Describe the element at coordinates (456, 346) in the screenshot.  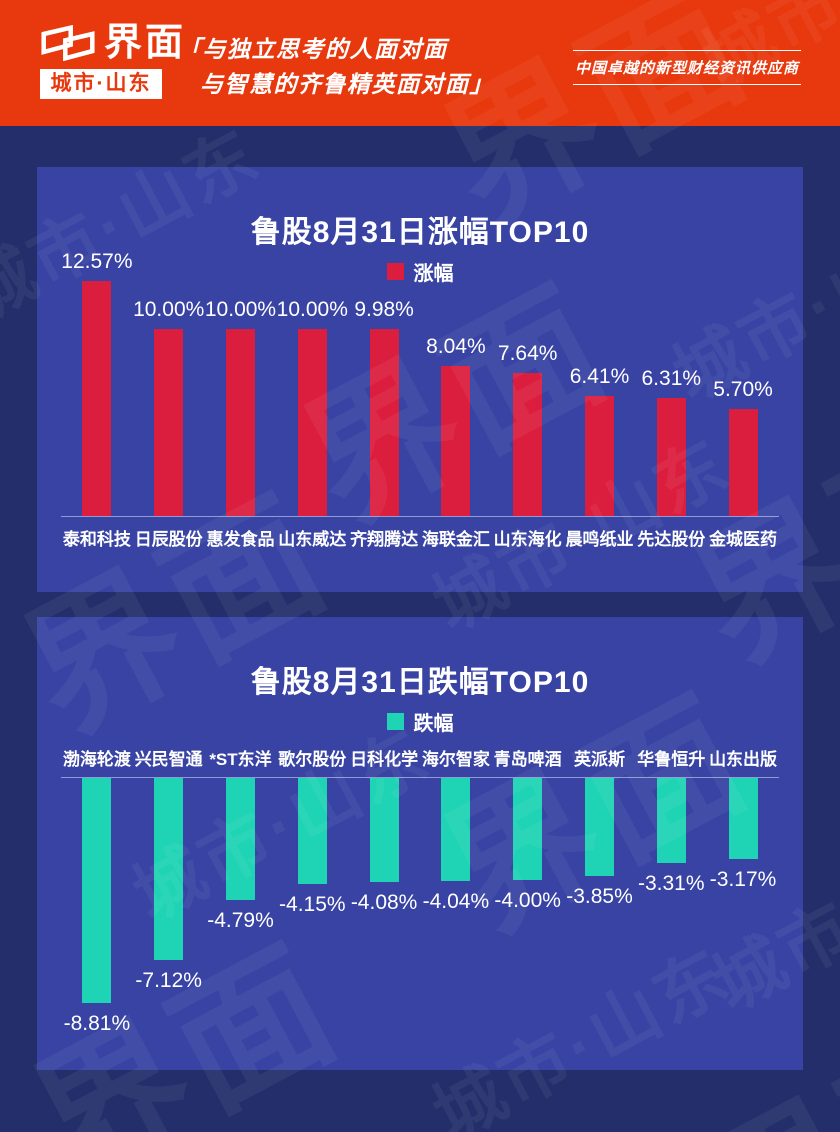
I see `bar-value-label: 8.04%` at that location.